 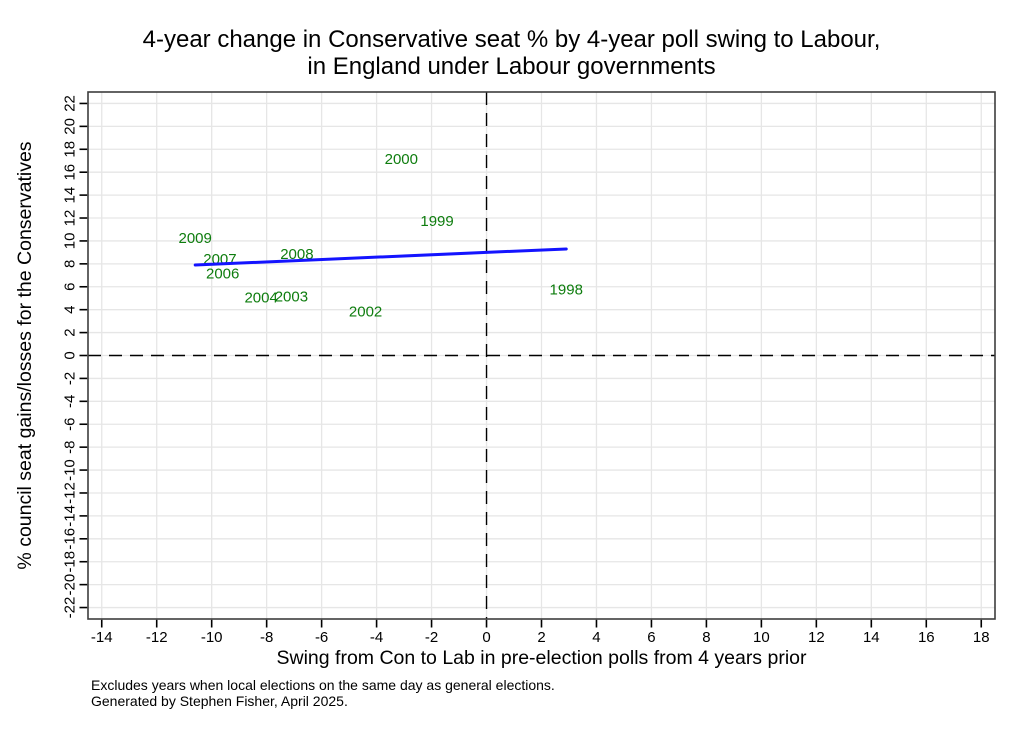 I want to click on x-tick-label: 14, so click(x=871, y=637).